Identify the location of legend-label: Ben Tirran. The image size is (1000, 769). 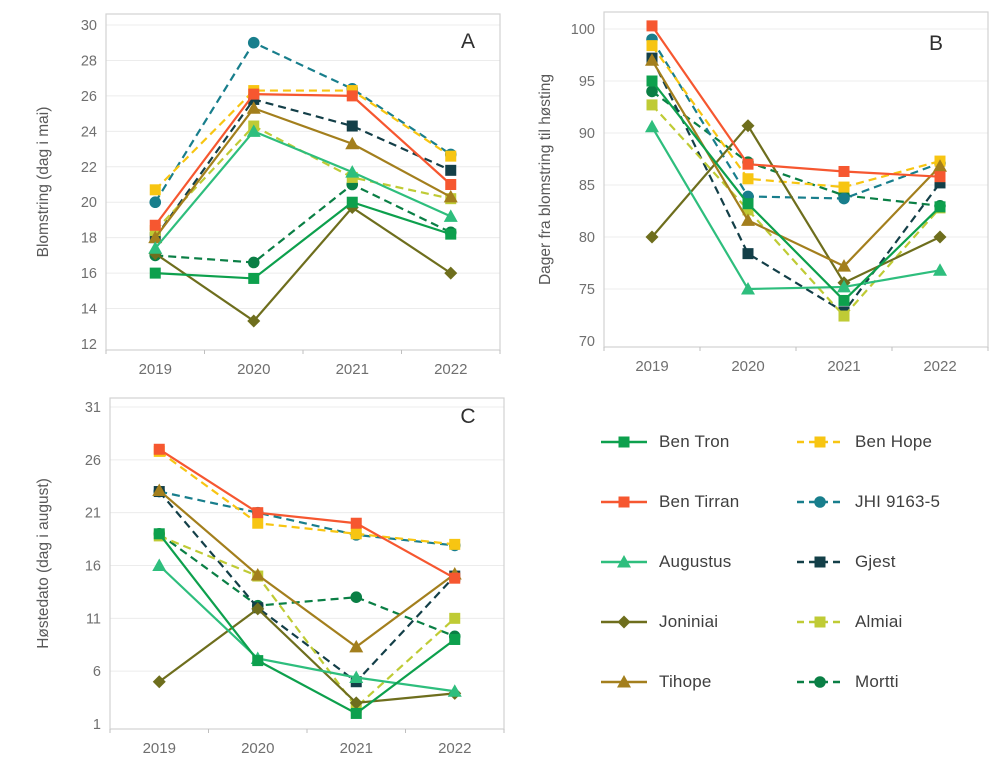
(699, 501).